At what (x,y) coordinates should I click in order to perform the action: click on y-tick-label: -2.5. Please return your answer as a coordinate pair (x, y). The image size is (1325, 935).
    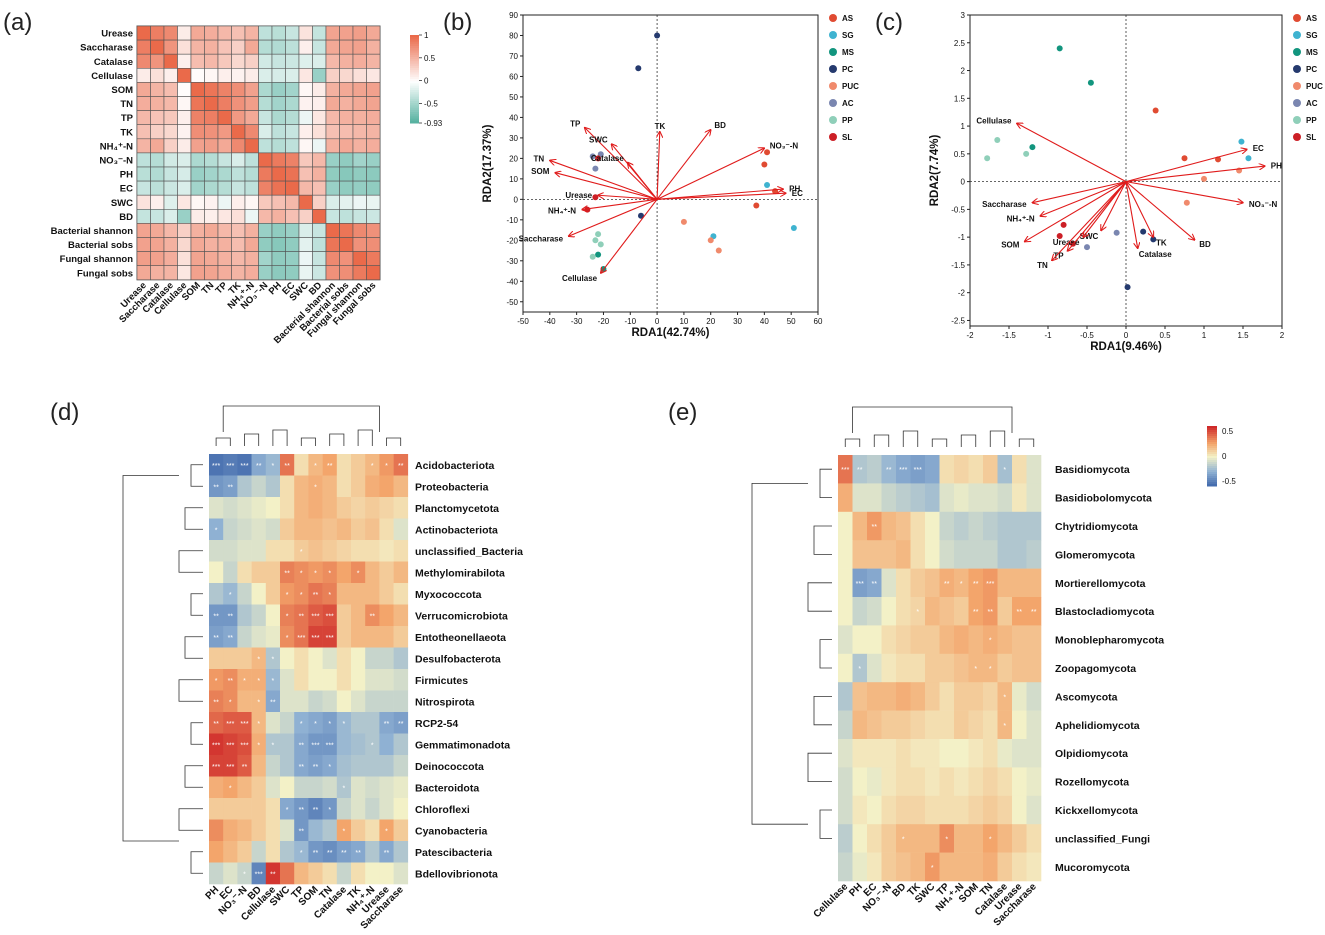
    Looking at the image, I should click on (958, 320).